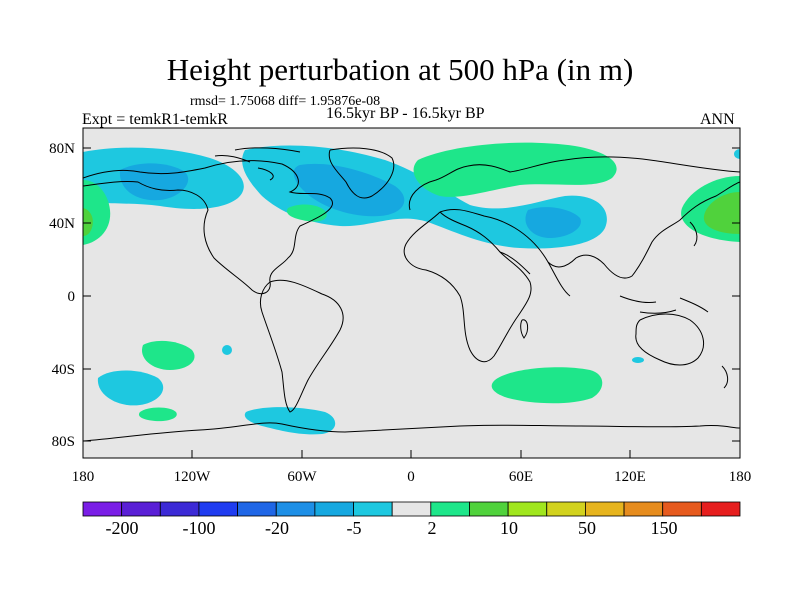 The width and height of the screenshot is (800, 600). What do you see at coordinates (227, 350) in the screenshot?
I see `neg-anomaly-small-sa` at bounding box center [227, 350].